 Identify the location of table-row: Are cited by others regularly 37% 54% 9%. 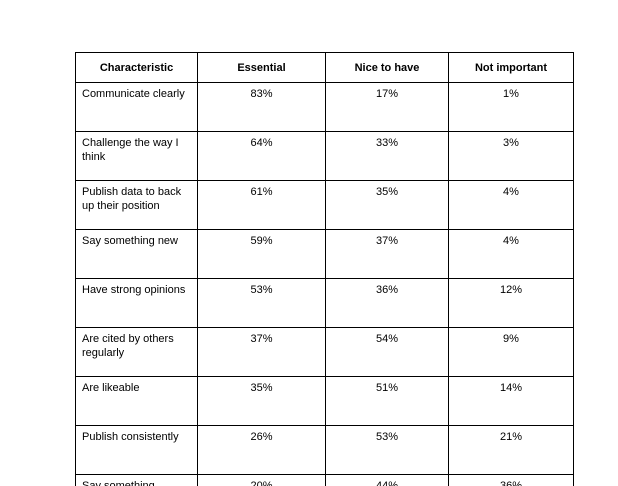
(324, 352).